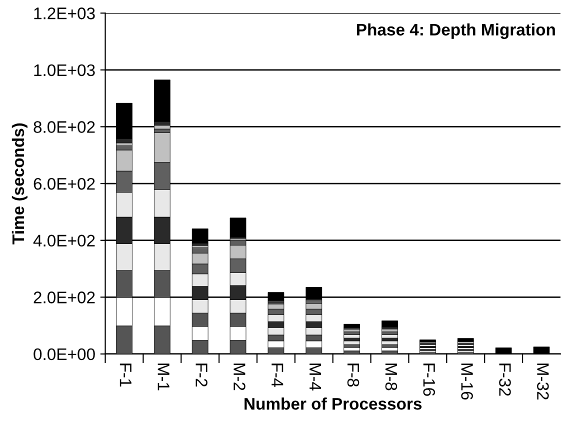 This screenshot has height=437, width=569. What do you see at coordinates (64, 70) in the screenshot?
I see `y-tick-label: 1.0E+03` at bounding box center [64, 70].